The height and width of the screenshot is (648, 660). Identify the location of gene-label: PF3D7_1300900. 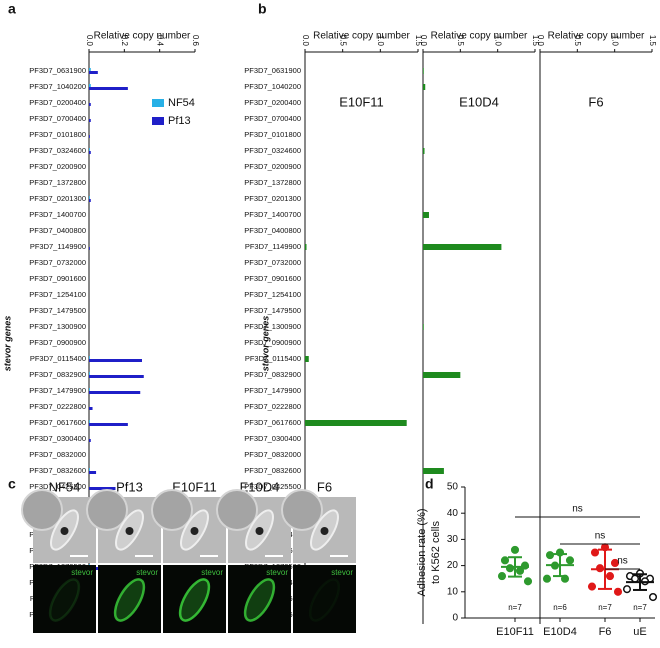
(57, 326).